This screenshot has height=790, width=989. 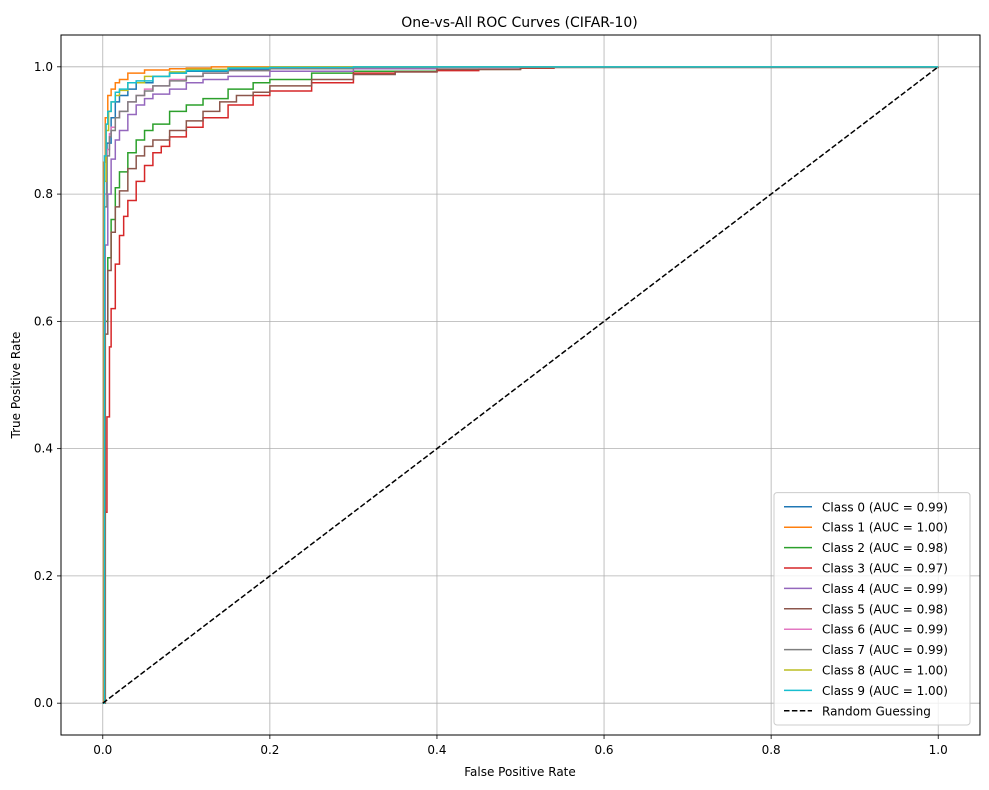 I want to click on chart-title: One-vs-All ROC Curves (CIFAR-10), so click(x=519, y=23).